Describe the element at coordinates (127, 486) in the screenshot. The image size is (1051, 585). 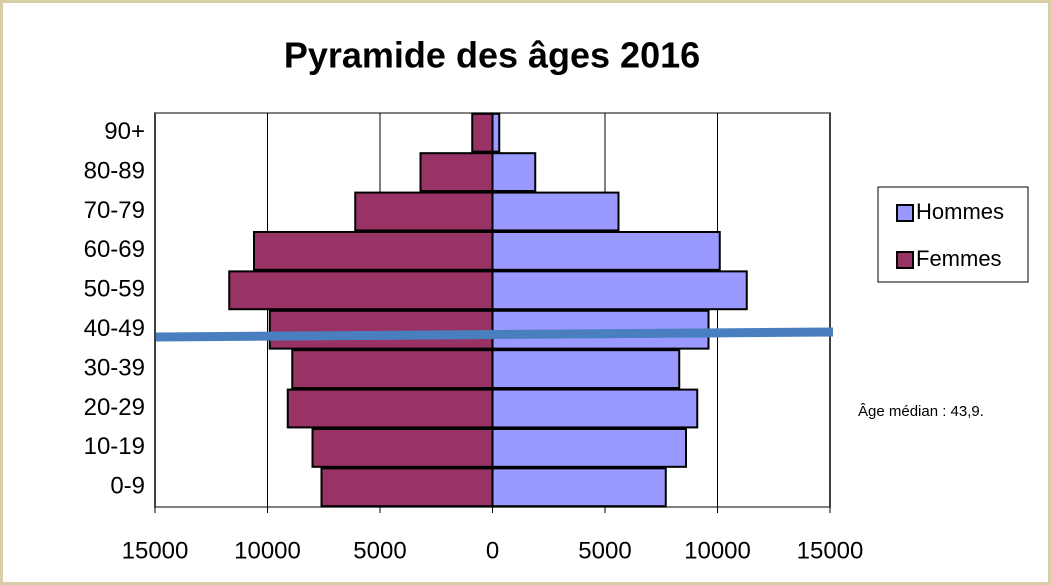
I see `y-tick-label: 0-9` at that location.